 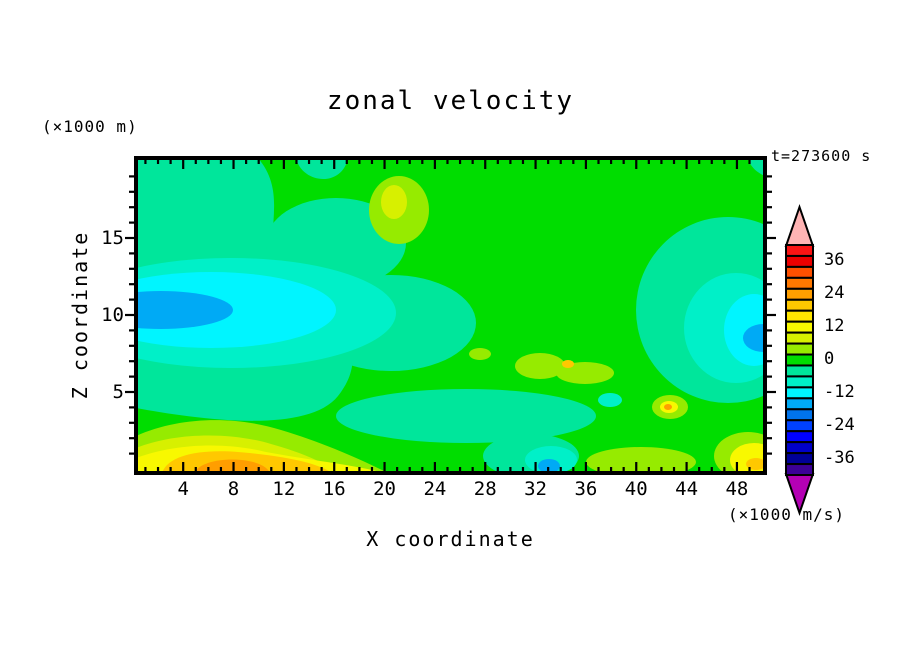 I want to click on colorbar-over-arrow, so click(x=799, y=225).